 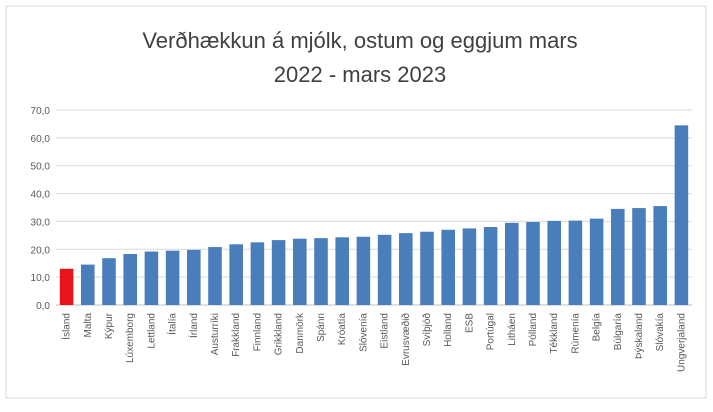 I want to click on x-tick-label: Spánn, so click(x=321, y=327).